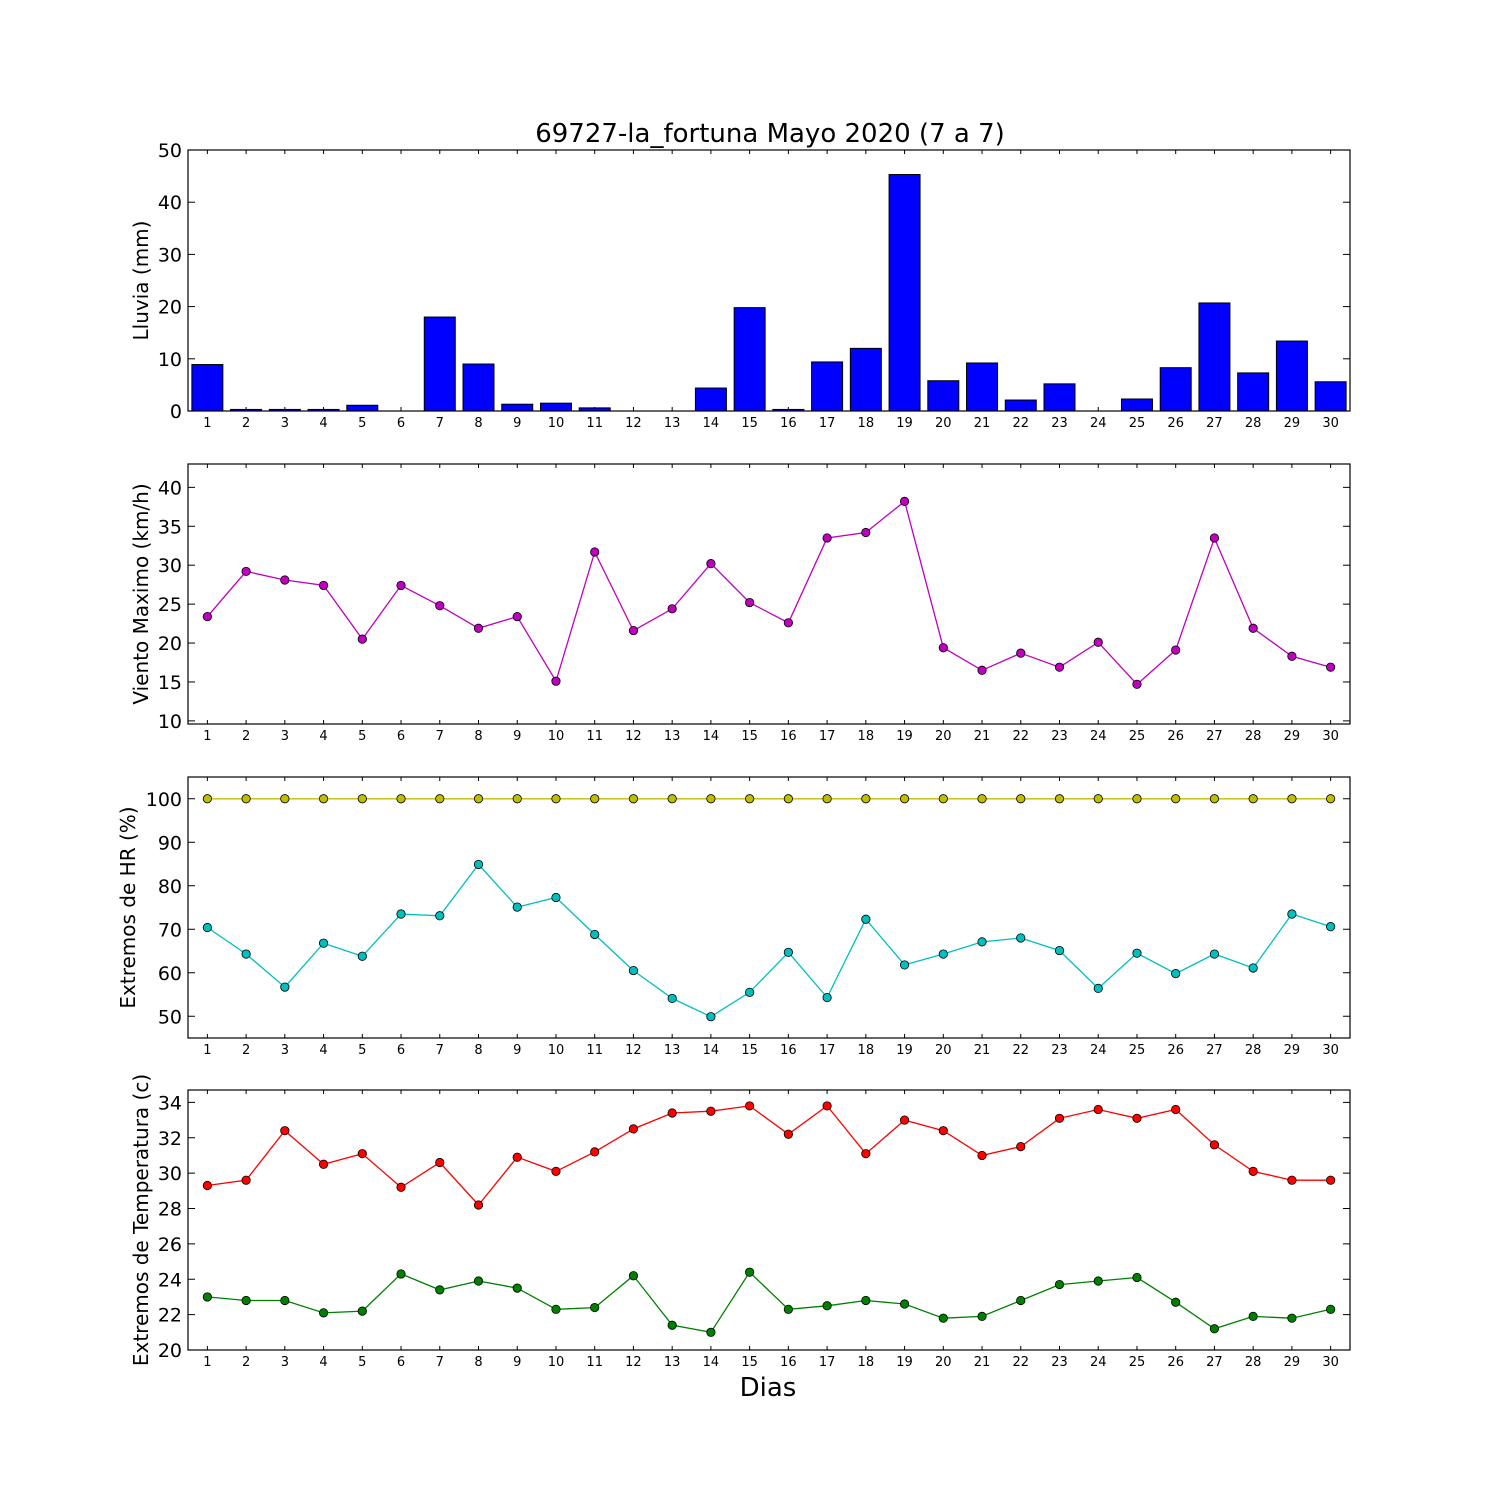  Describe the element at coordinates (246, 423) in the screenshot. I see `x-tick-label: 2` at that location.